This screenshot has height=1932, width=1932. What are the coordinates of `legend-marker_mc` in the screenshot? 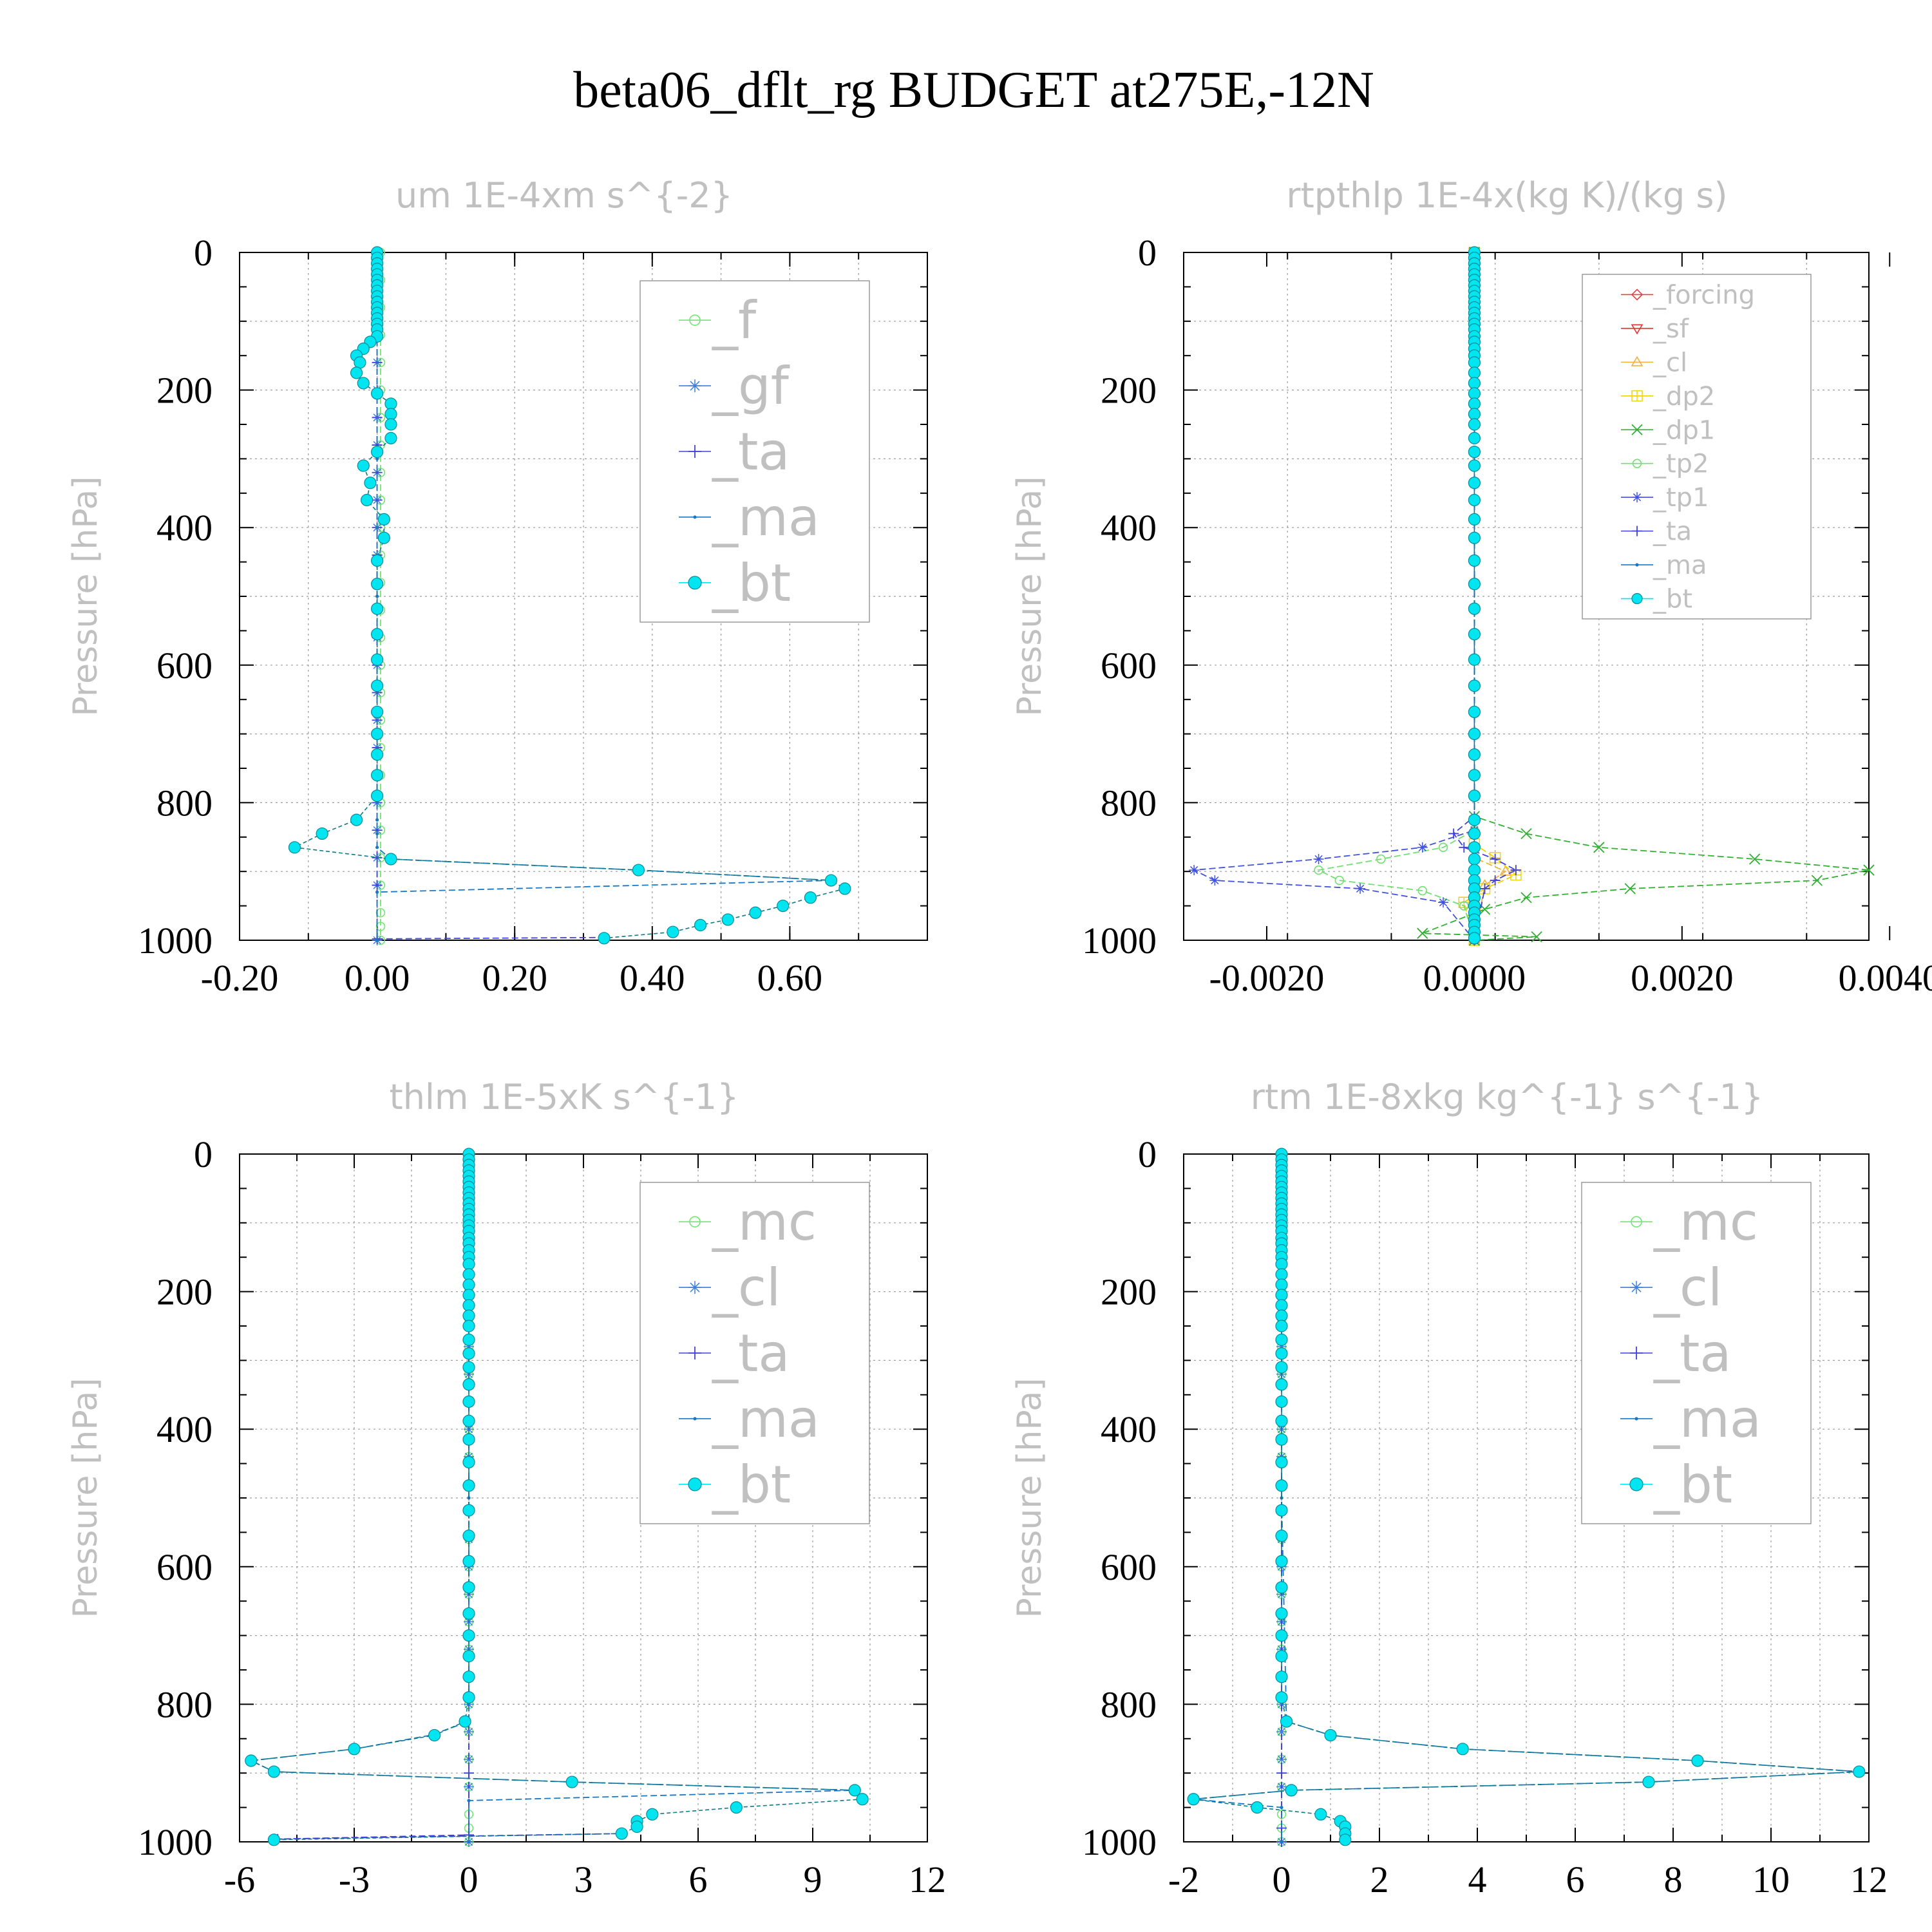 It's located at (695, 1222).